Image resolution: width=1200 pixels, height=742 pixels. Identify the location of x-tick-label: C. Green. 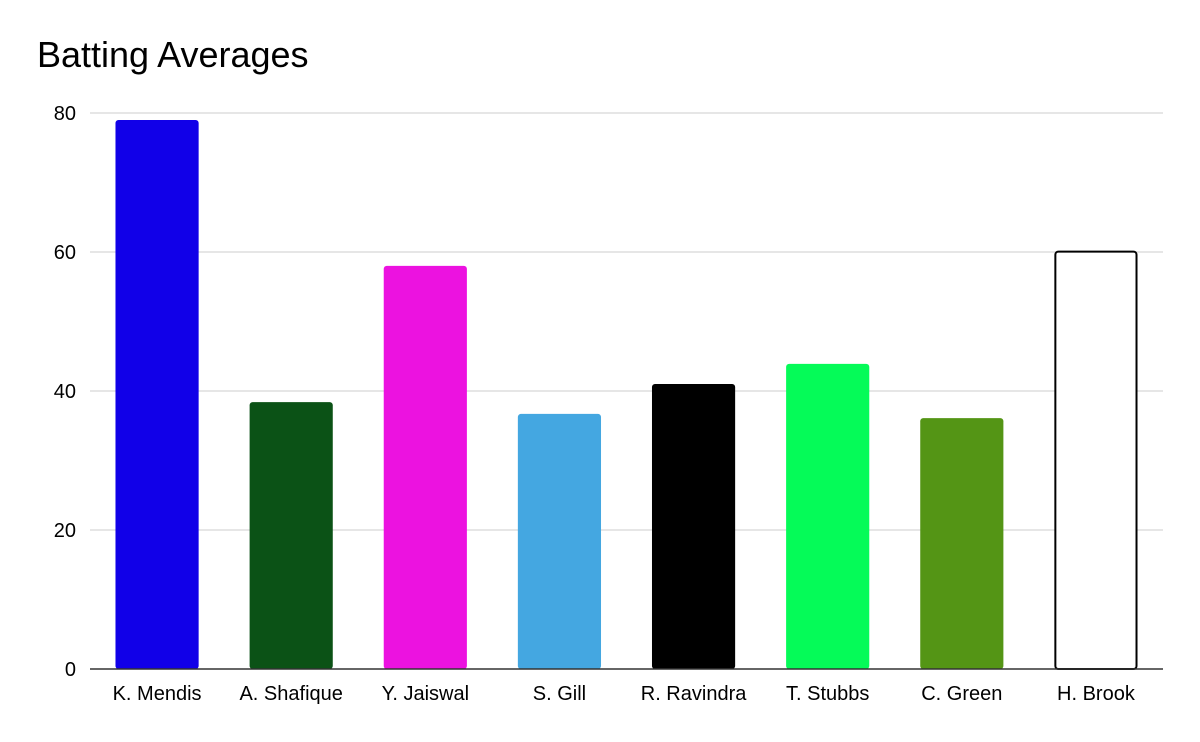
(961, 694).